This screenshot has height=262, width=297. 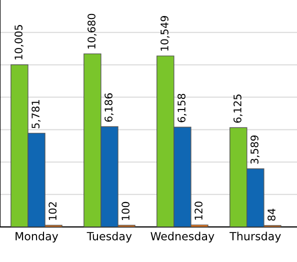 What do you see at coordinates (109, 237) in the screenshot?
I see `x-tick-label: Tuesday` at bounding box center [109, 237].